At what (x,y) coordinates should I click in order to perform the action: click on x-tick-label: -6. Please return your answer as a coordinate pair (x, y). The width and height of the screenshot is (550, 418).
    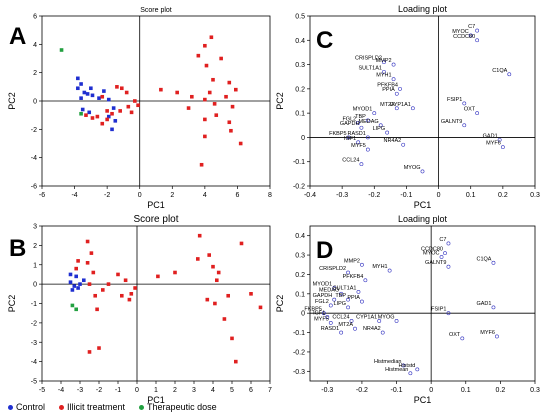
    Looking at the image, I should click on (42, 195).